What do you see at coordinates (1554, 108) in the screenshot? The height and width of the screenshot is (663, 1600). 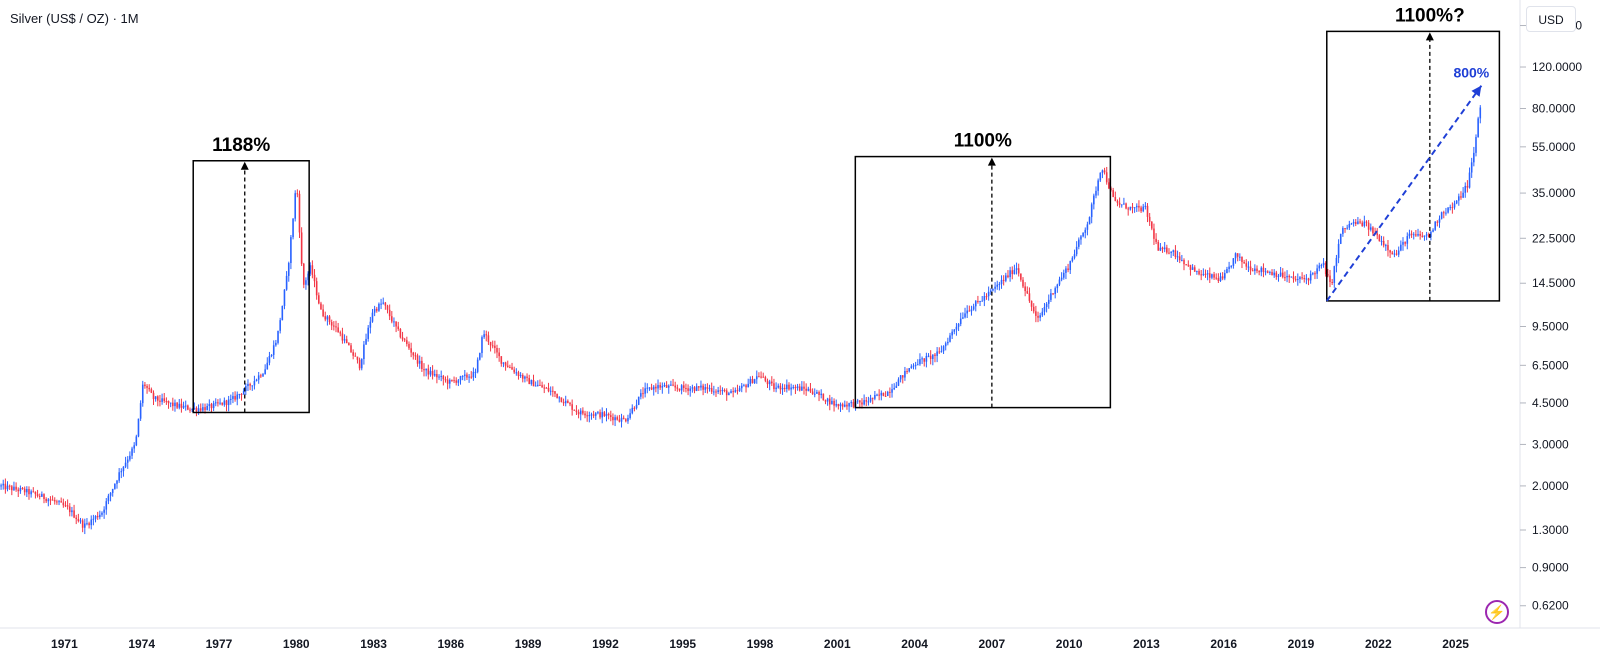 I see `y-tick-label: 80.0000` at bounding box center [1554, 108].